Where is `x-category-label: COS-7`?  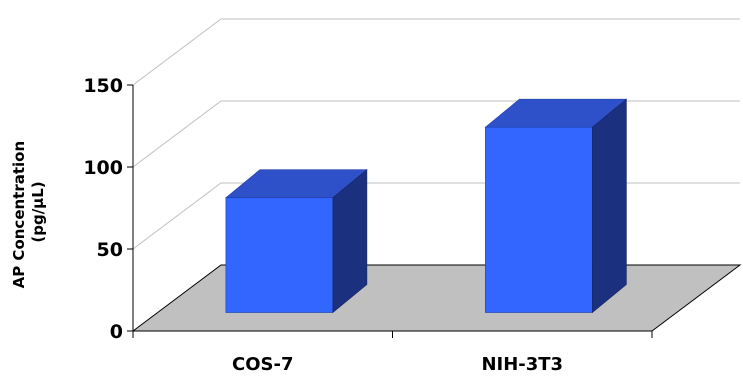 x-category-label: COS-7 is located at coordinates (262, 364).